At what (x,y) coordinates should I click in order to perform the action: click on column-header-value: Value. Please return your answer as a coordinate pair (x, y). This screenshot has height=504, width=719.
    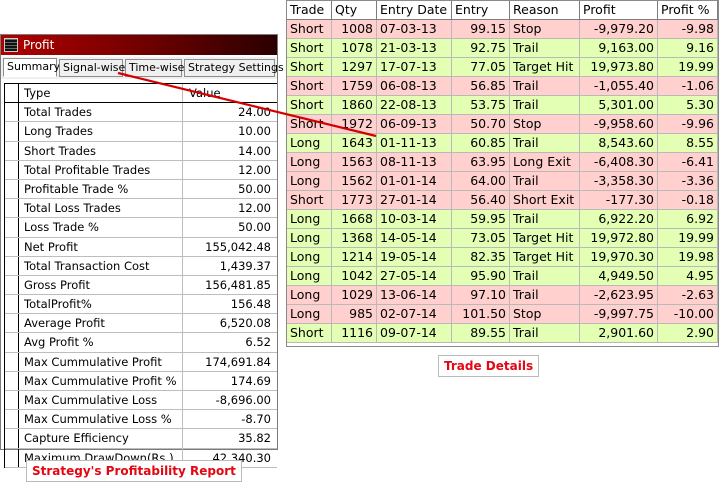
    Looking at the image, I should click on (229, 93).